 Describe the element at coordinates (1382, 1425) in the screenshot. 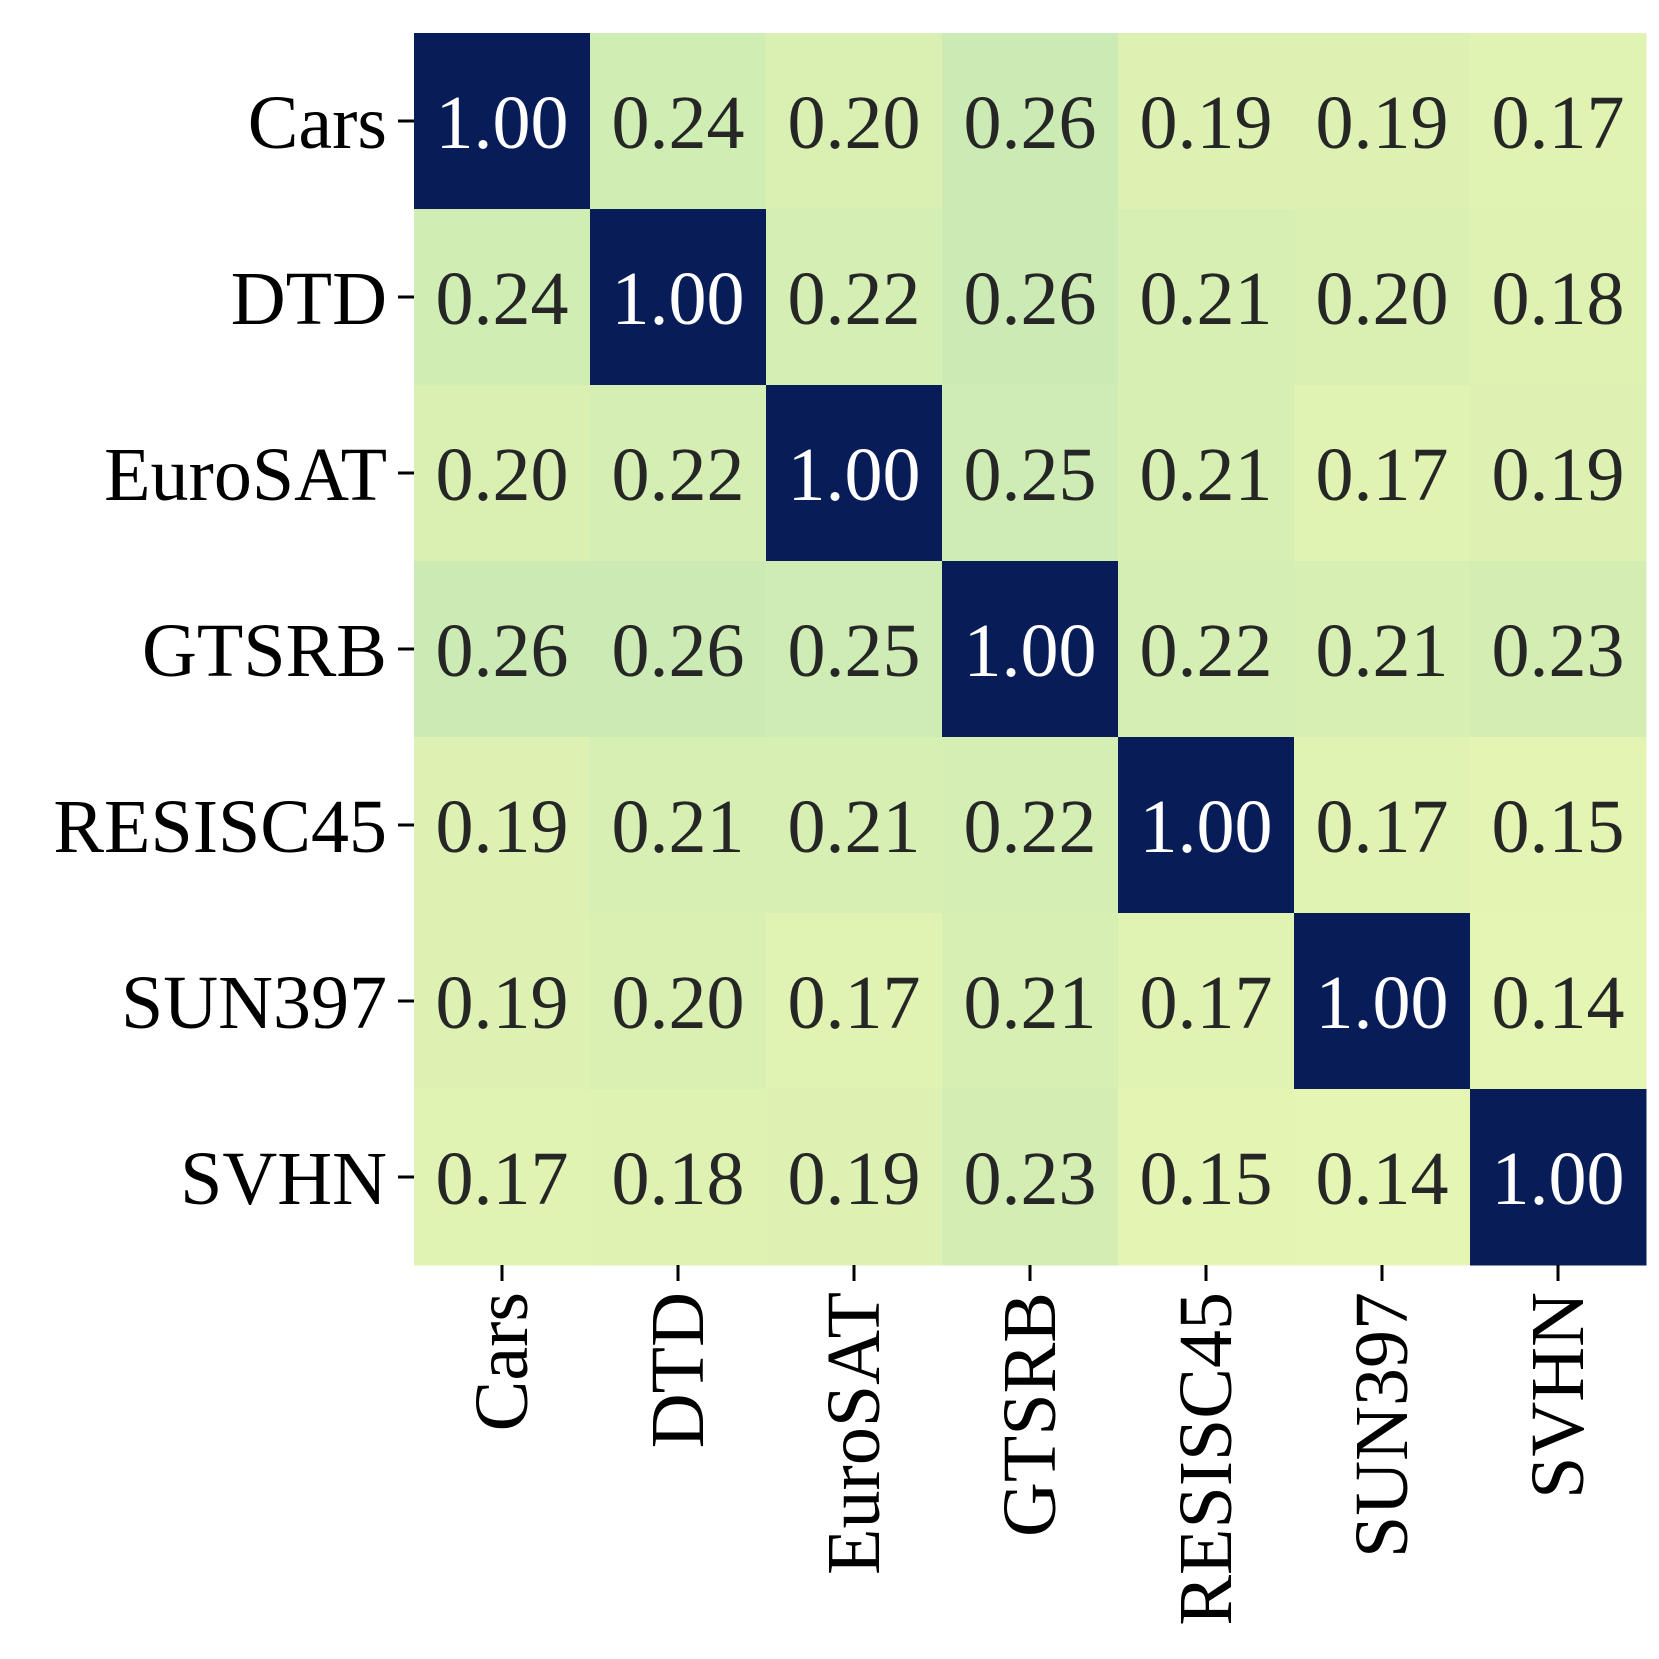

I see `column-tick-label-sun397: SUN397` at that location.